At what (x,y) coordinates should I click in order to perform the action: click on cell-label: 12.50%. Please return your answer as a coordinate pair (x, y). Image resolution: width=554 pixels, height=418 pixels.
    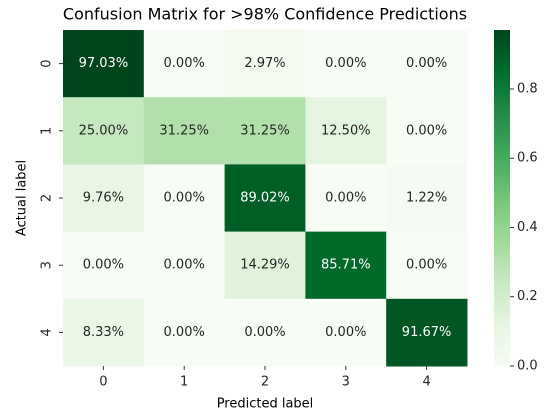
    Looking at the image, I should click on (346, 130).